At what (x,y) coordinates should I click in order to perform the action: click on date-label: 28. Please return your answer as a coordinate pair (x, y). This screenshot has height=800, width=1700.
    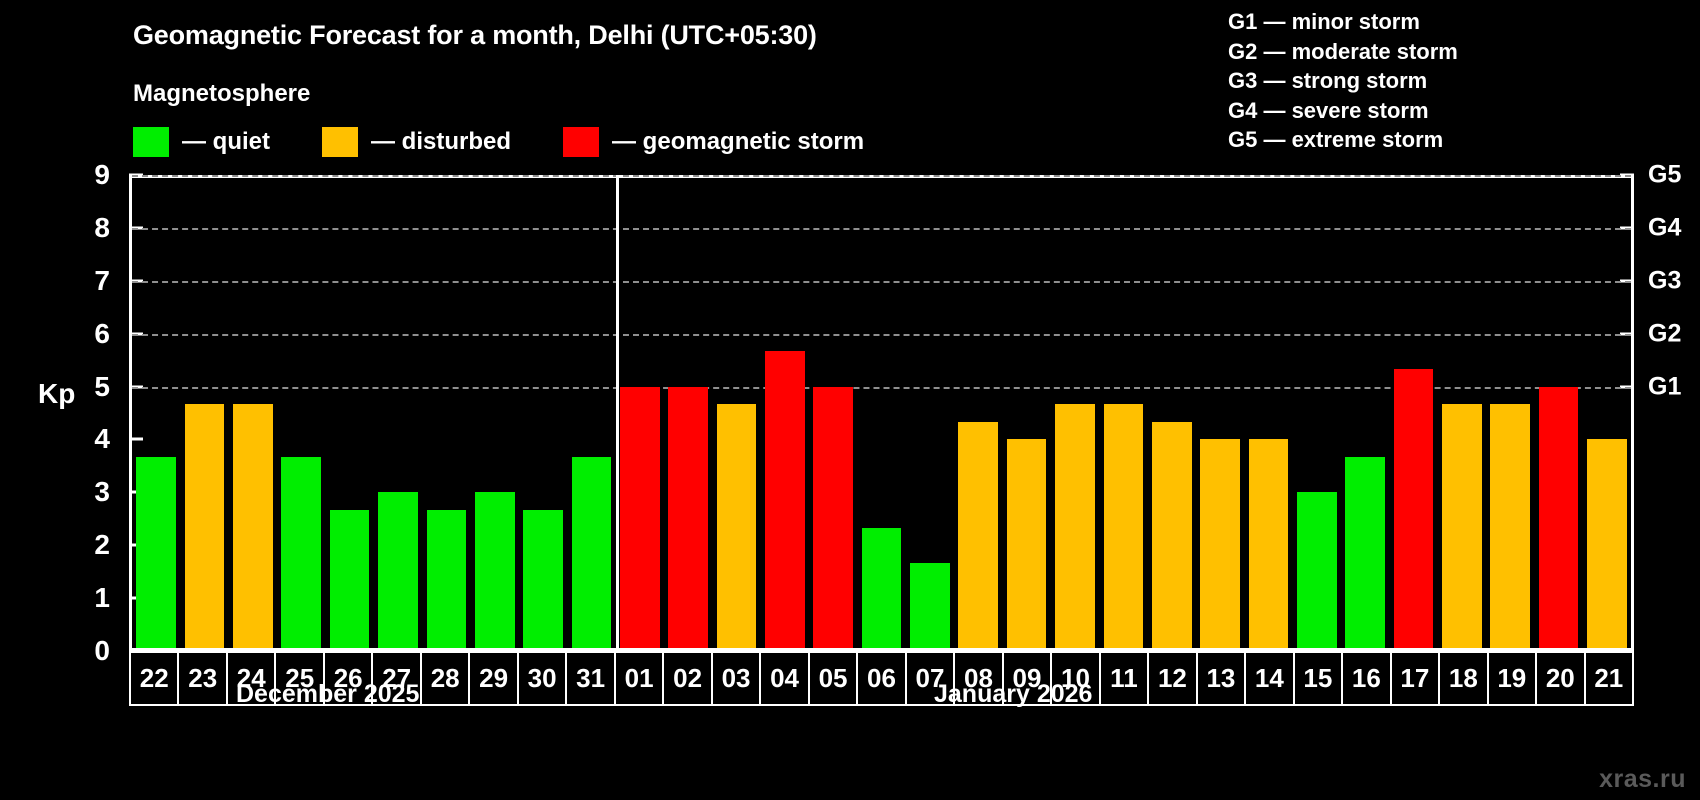
    Looking at the image, I should click on (445, 678).